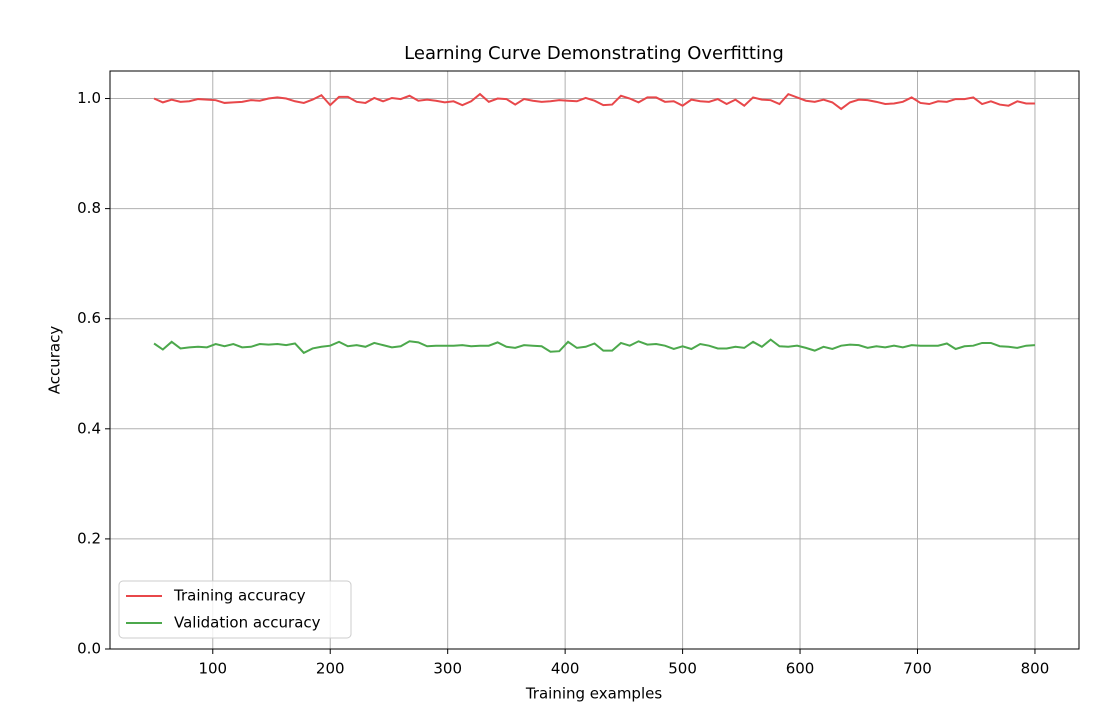  Describe the element at coordinates (89, 98) in the screenshot. I see `y-tick-label: 1.0` at that location.